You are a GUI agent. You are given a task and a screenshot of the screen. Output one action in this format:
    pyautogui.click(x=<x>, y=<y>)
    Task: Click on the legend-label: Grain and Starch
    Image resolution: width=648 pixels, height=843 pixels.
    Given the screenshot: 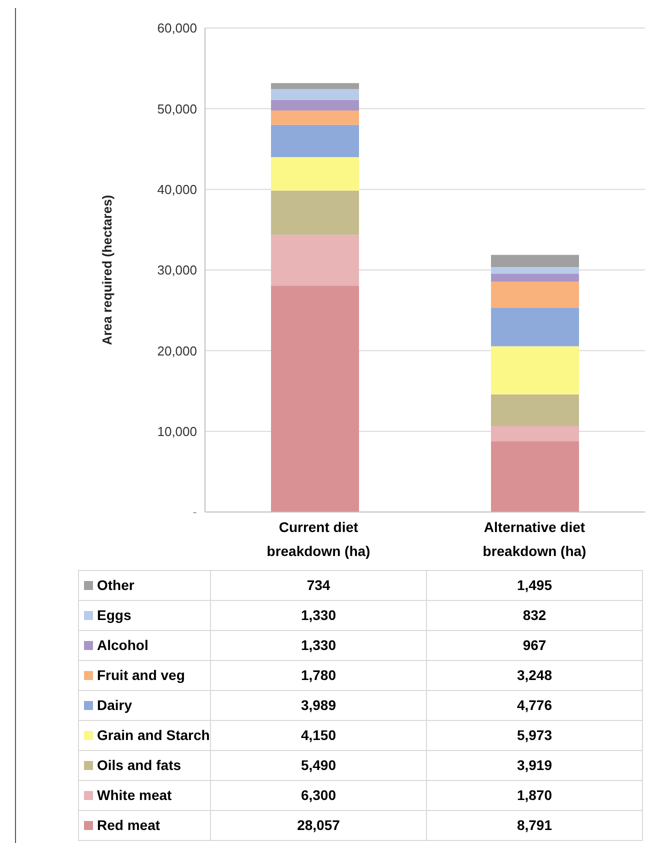 What is the action you would take?
    pyautogui.click(x=144, y=735)
    